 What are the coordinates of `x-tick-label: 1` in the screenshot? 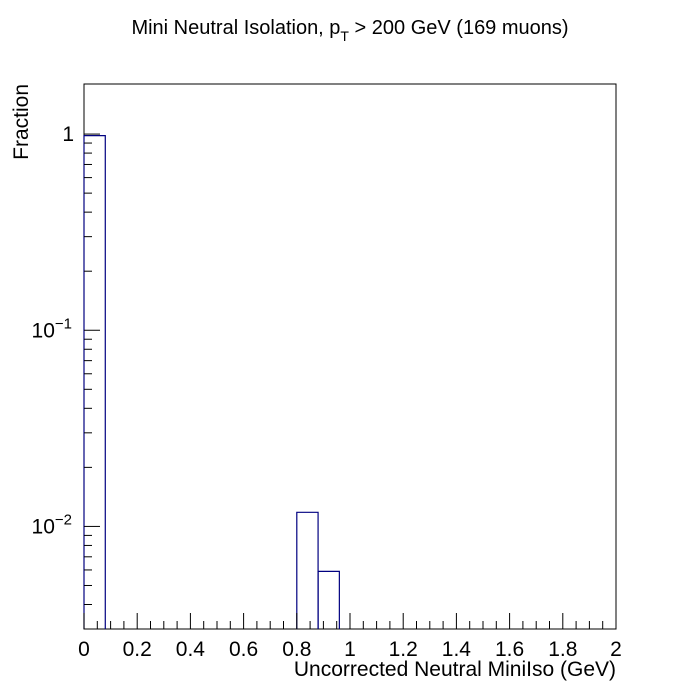 It's located at (350, 649).